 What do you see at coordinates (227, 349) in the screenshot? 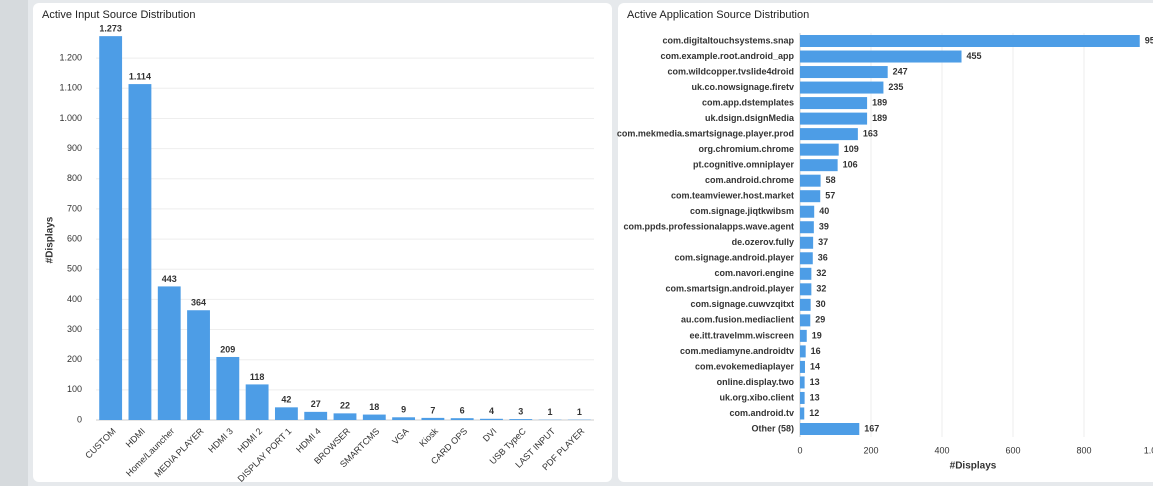
I see `value-label: 209` at bounding box center [227, 349].